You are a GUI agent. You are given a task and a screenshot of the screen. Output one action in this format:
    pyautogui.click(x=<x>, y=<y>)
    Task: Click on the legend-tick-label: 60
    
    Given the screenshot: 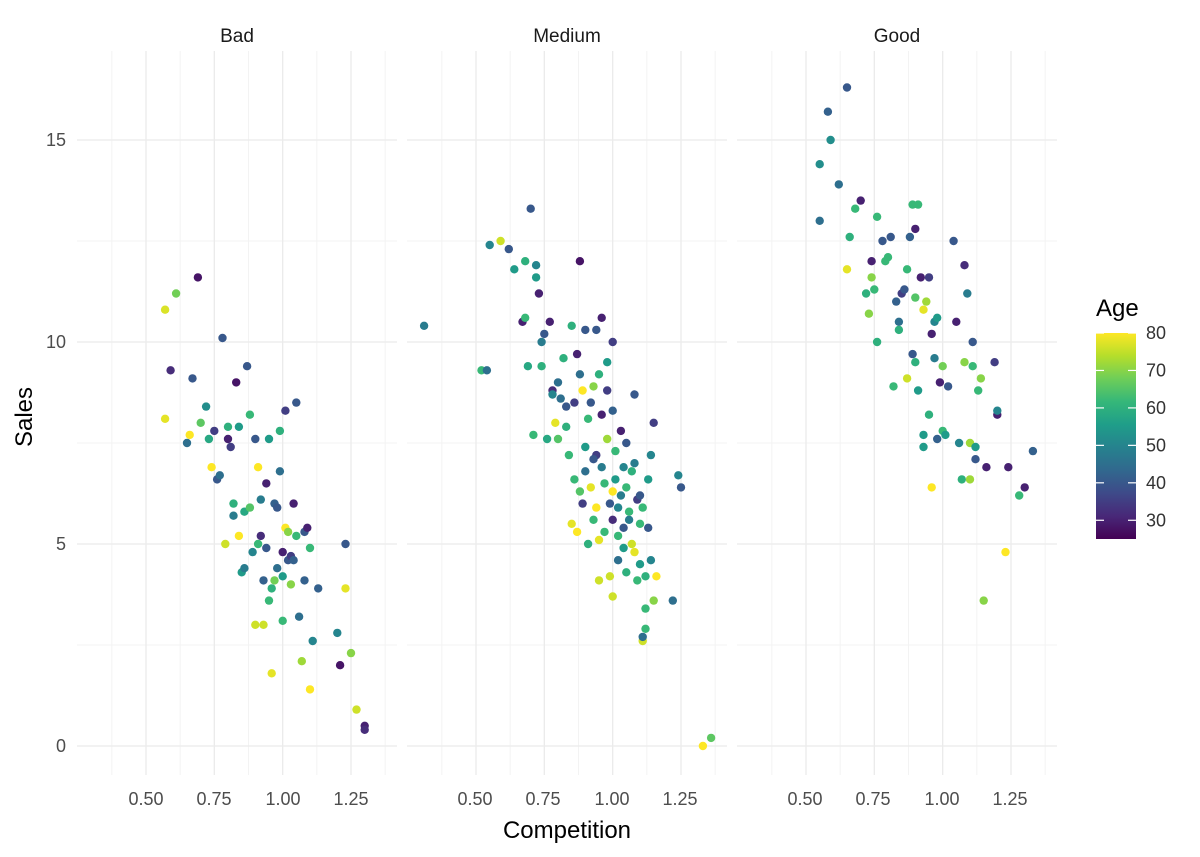 What is the action you would take?
    pyautogui.click(x=1156, y=408)
    